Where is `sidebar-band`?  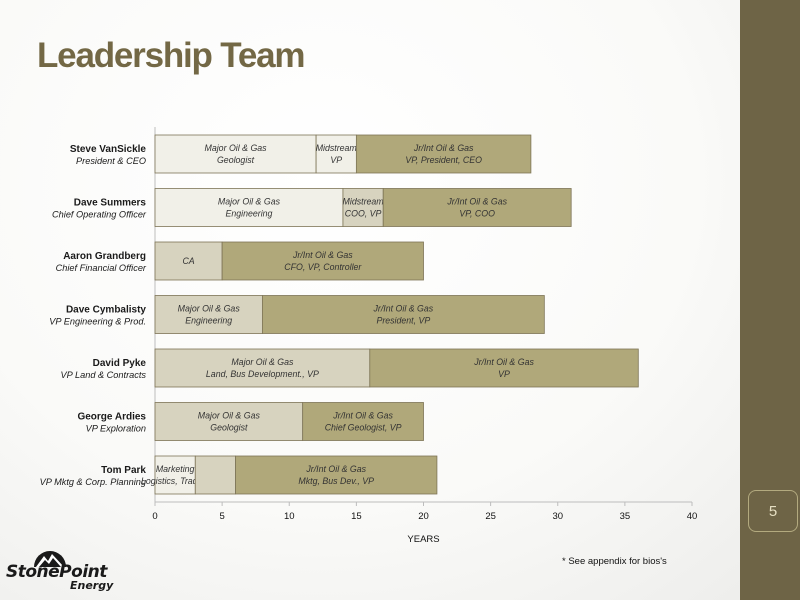 sidebar-band is located at coordinates (770, 300).